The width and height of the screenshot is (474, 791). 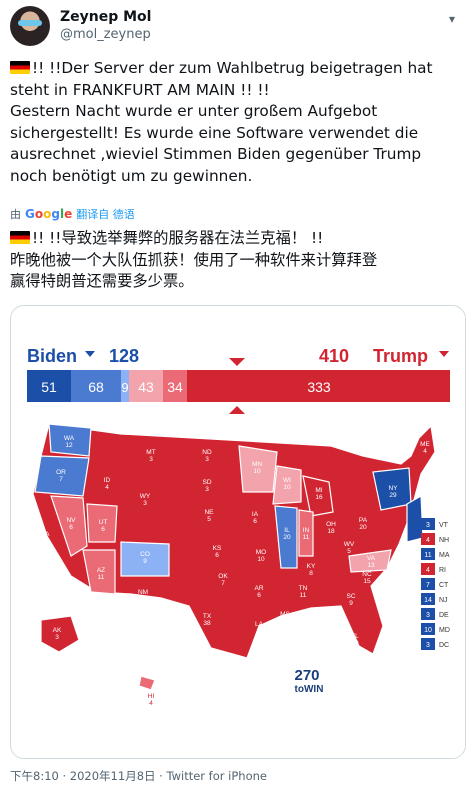 What do you see at coordinates (145, 554) in the screenshot?
I see `state-label: CO` at bounding box center [145, 554].